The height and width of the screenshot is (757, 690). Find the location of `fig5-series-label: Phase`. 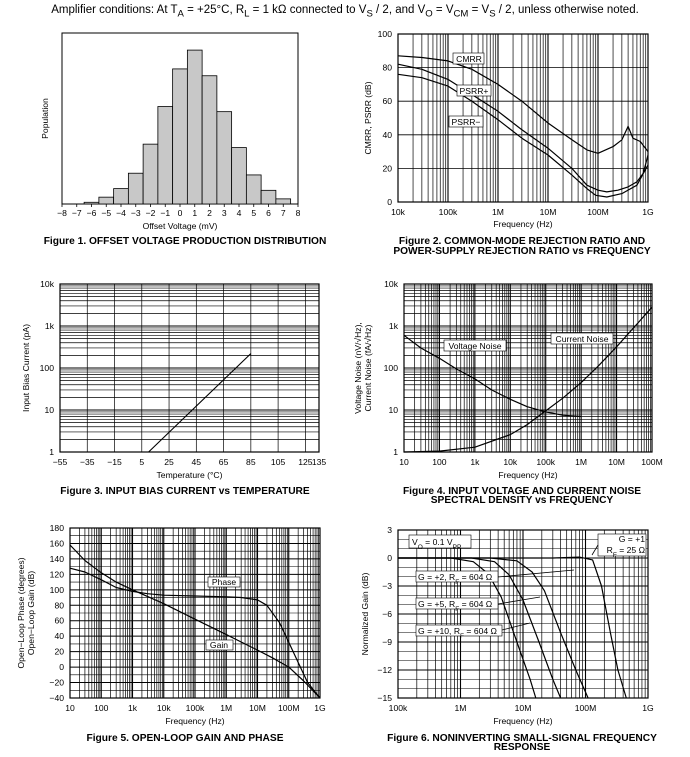

fig5-series-label: Phase is located at coordinates (224, 582).